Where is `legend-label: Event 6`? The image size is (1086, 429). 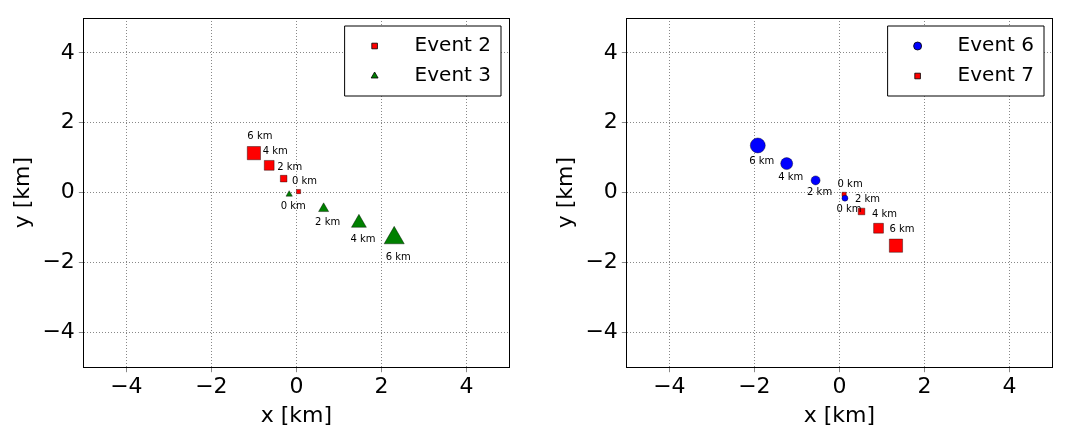
legend-label: Event 6 is located at coordinates (996, 44).